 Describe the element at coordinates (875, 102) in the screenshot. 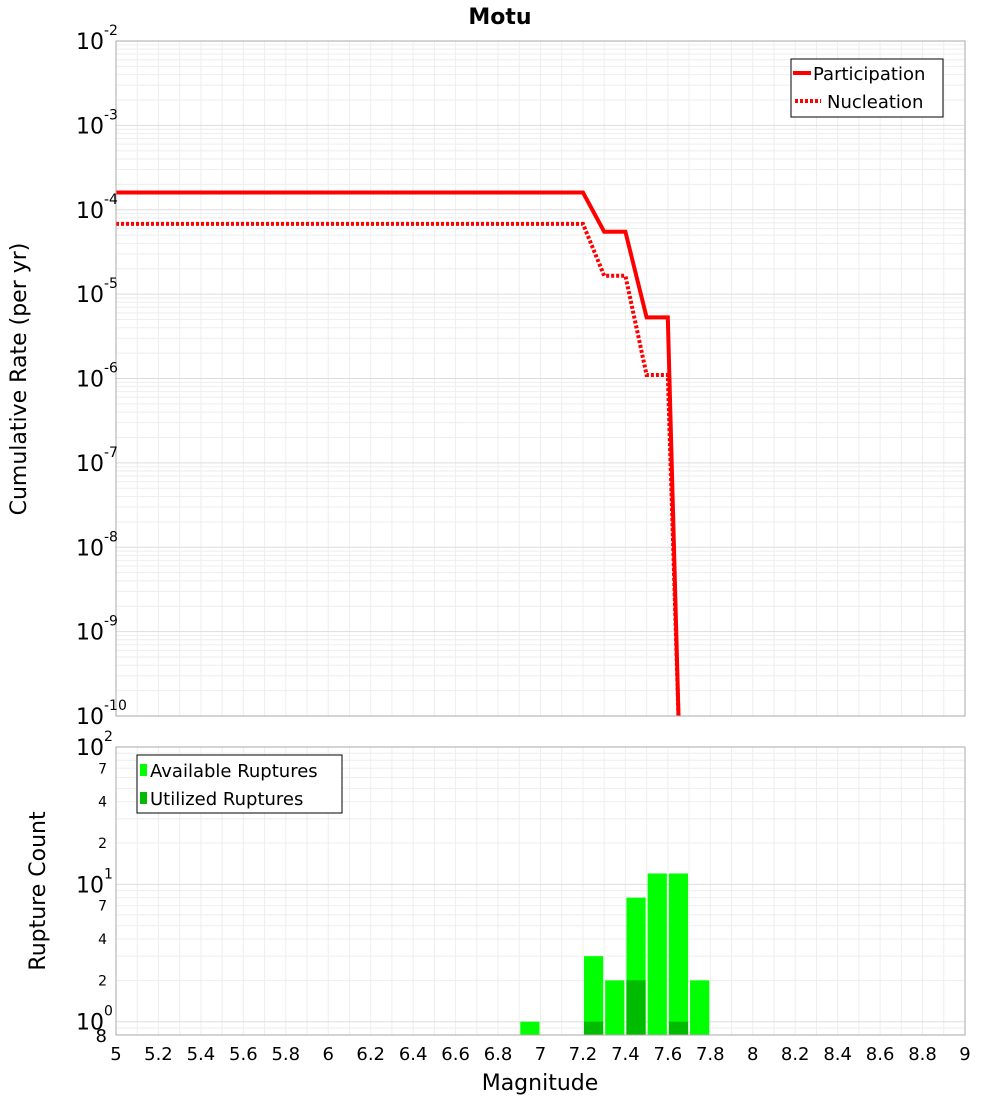

I see `legend-nucleation-label: Nucleation` at that location.